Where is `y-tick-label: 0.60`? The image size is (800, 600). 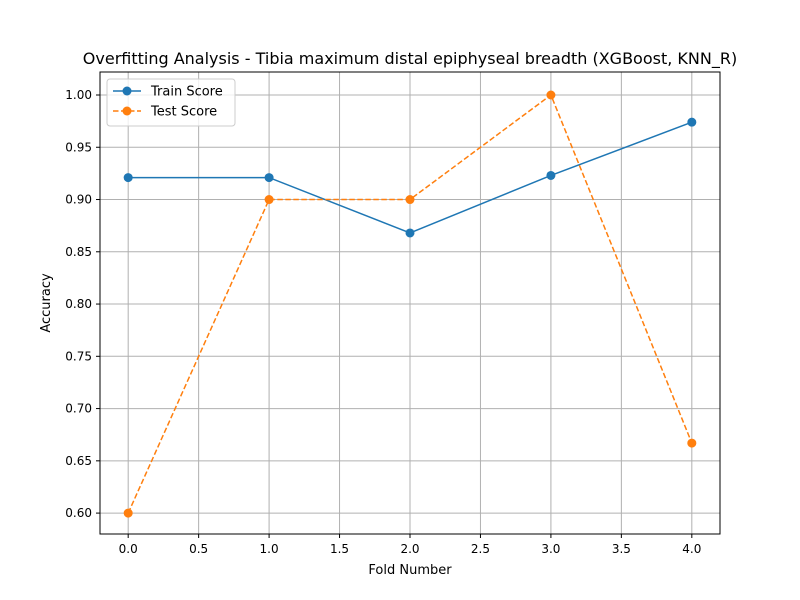
y-tick-label: 0.60 is located at coordinates (78, 513).